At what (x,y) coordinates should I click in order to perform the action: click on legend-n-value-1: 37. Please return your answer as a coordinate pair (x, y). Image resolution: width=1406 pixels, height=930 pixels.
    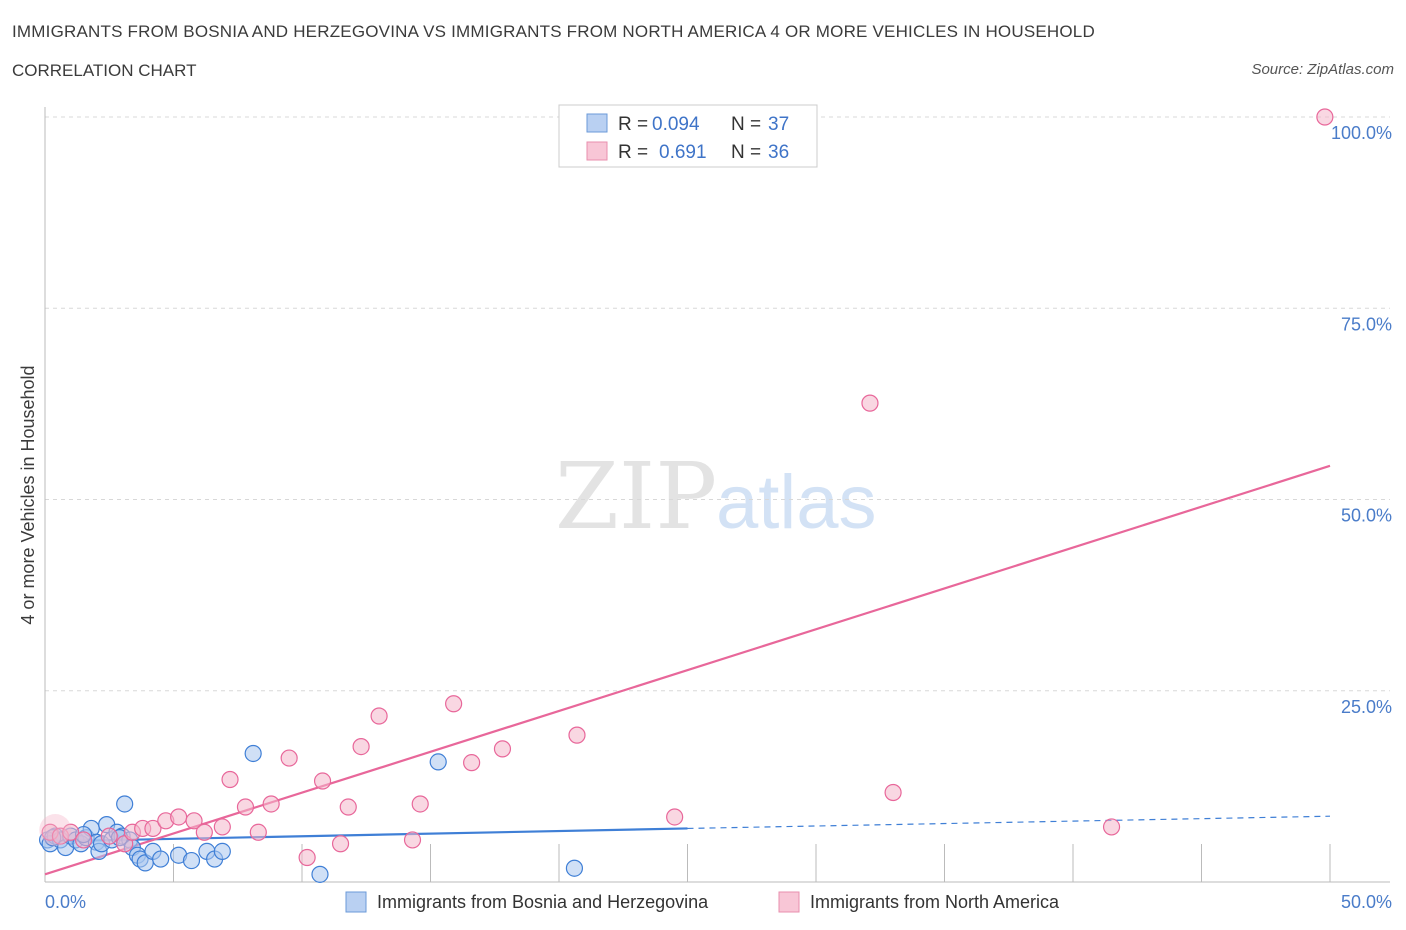
    Looking at the image, I should click on (778, 124).